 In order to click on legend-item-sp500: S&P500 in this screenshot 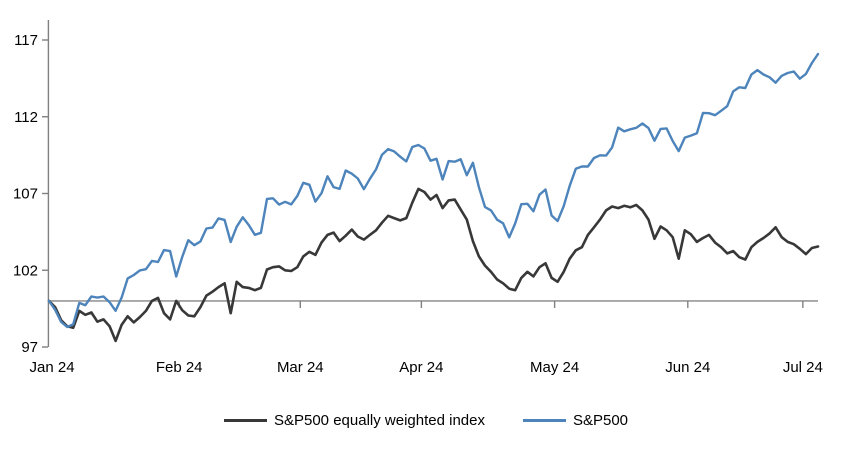, I will do `click(575, 420)`.